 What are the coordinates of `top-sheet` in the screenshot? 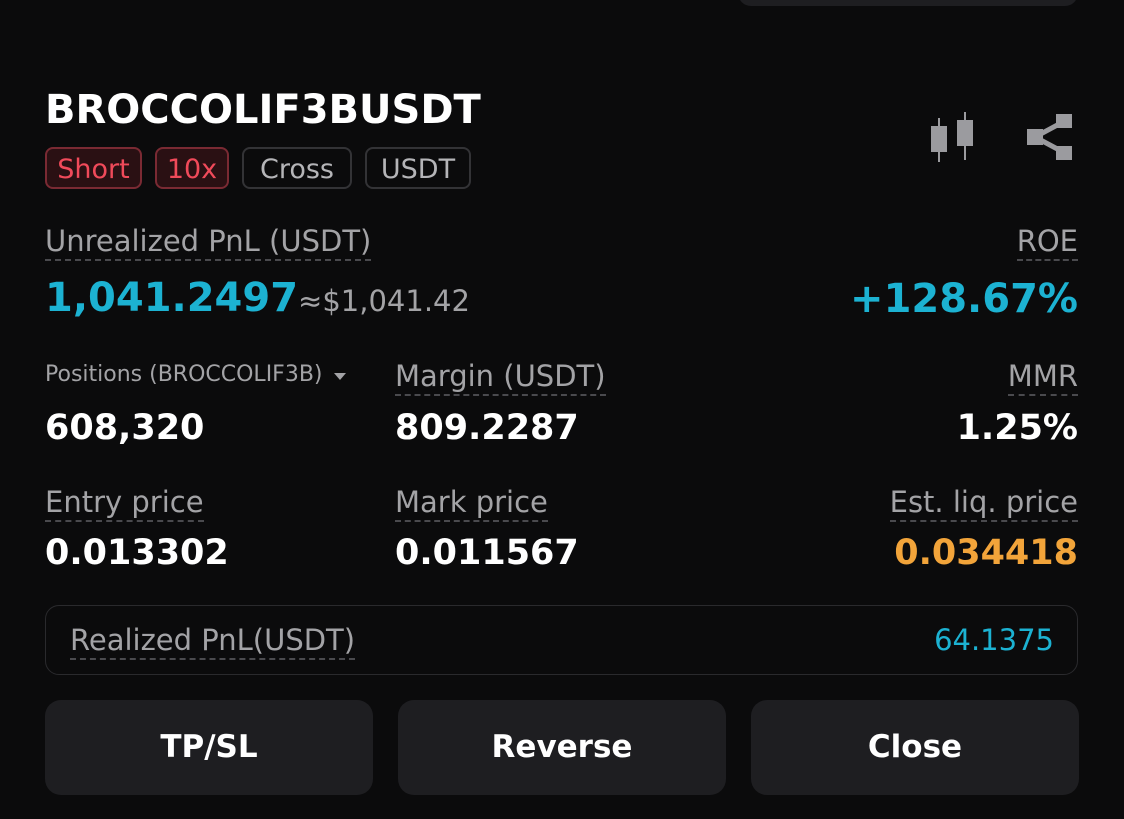 It's located at (908, 3).